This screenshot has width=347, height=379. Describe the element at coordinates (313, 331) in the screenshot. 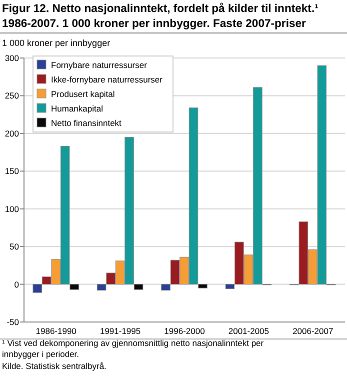

I see `x-tick-label: 2006-2007` at that location.